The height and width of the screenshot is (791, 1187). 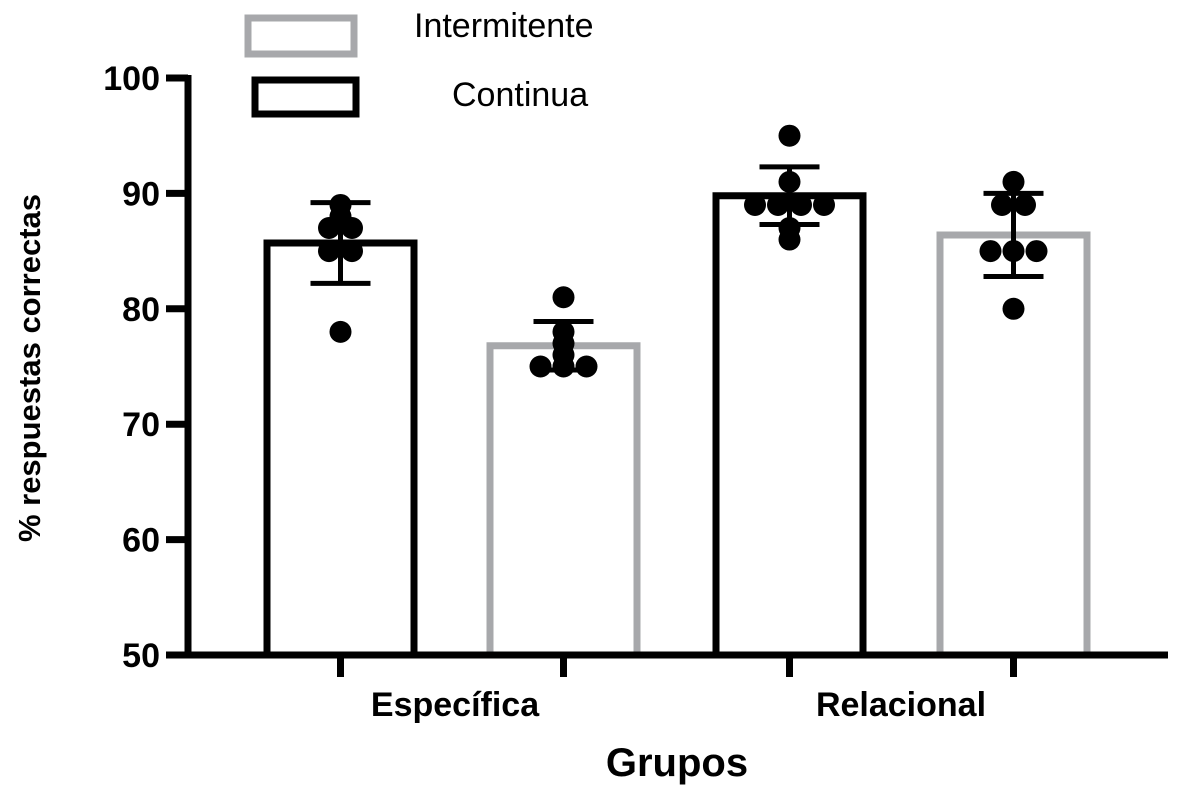 I want to click on legend-label-continua: Continua, so click(x=520, y=95).